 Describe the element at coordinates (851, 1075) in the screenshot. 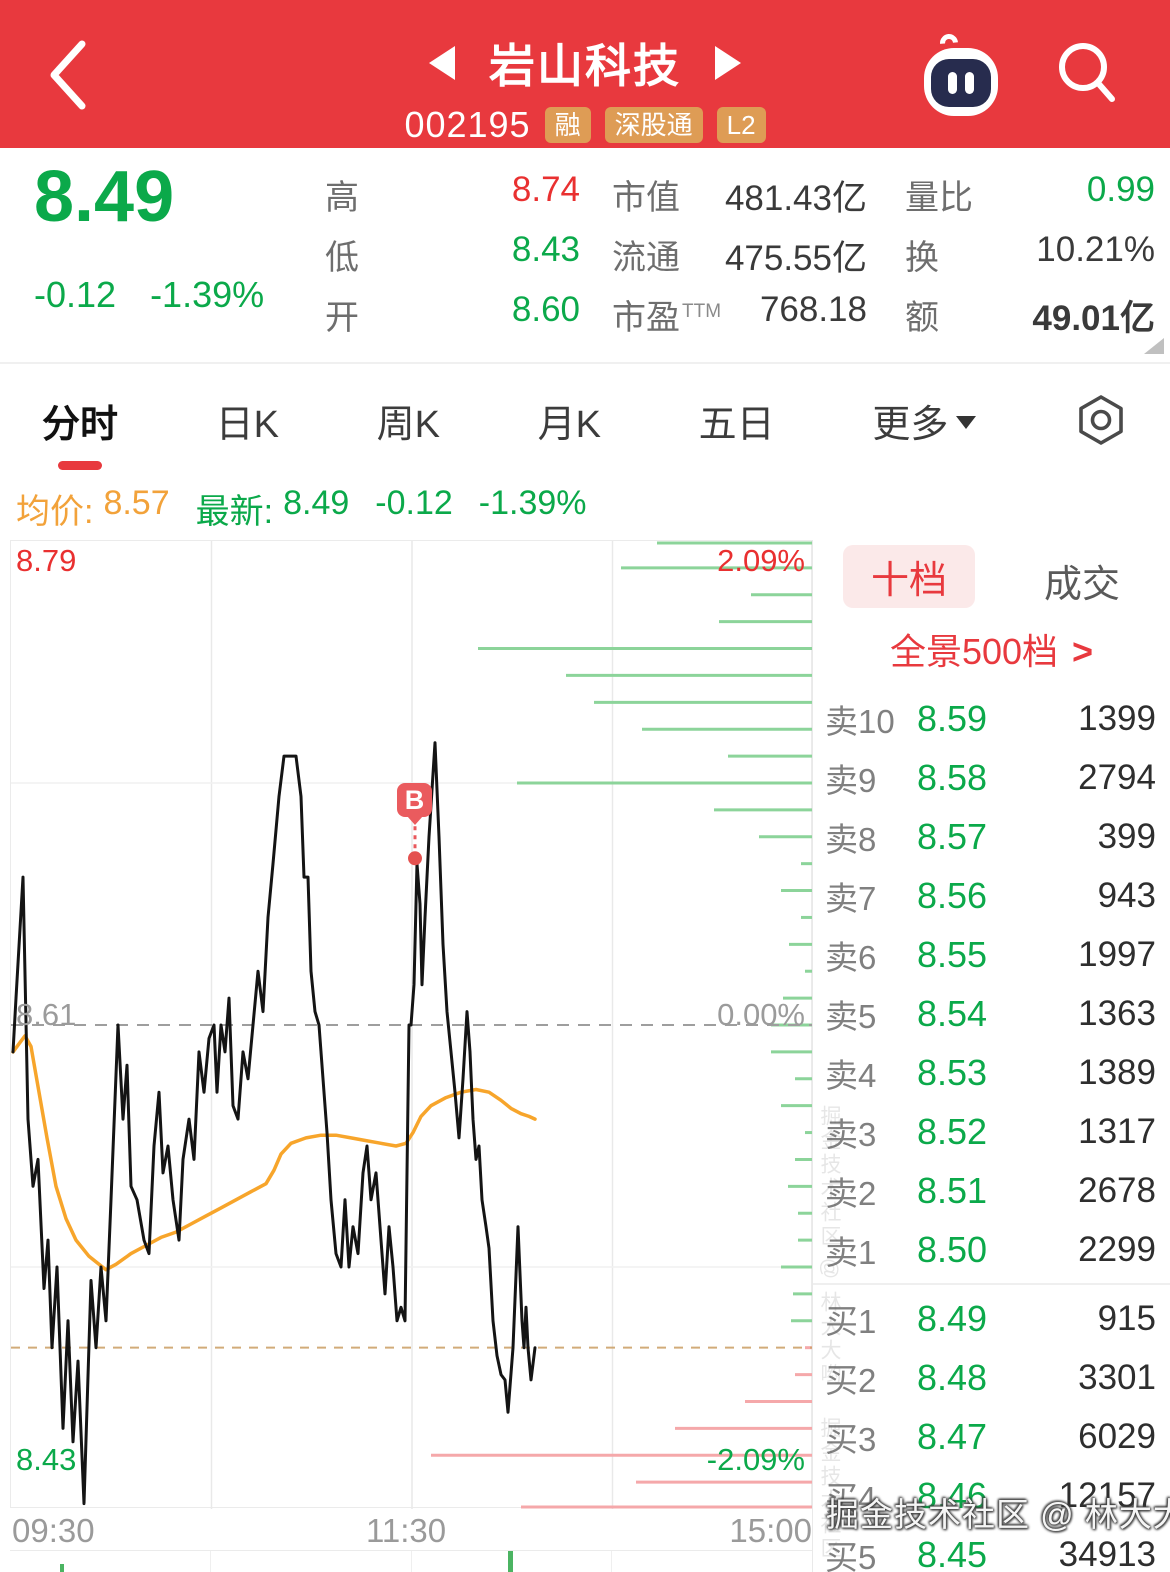

I see `ask-level-label: 卖4` at that location.